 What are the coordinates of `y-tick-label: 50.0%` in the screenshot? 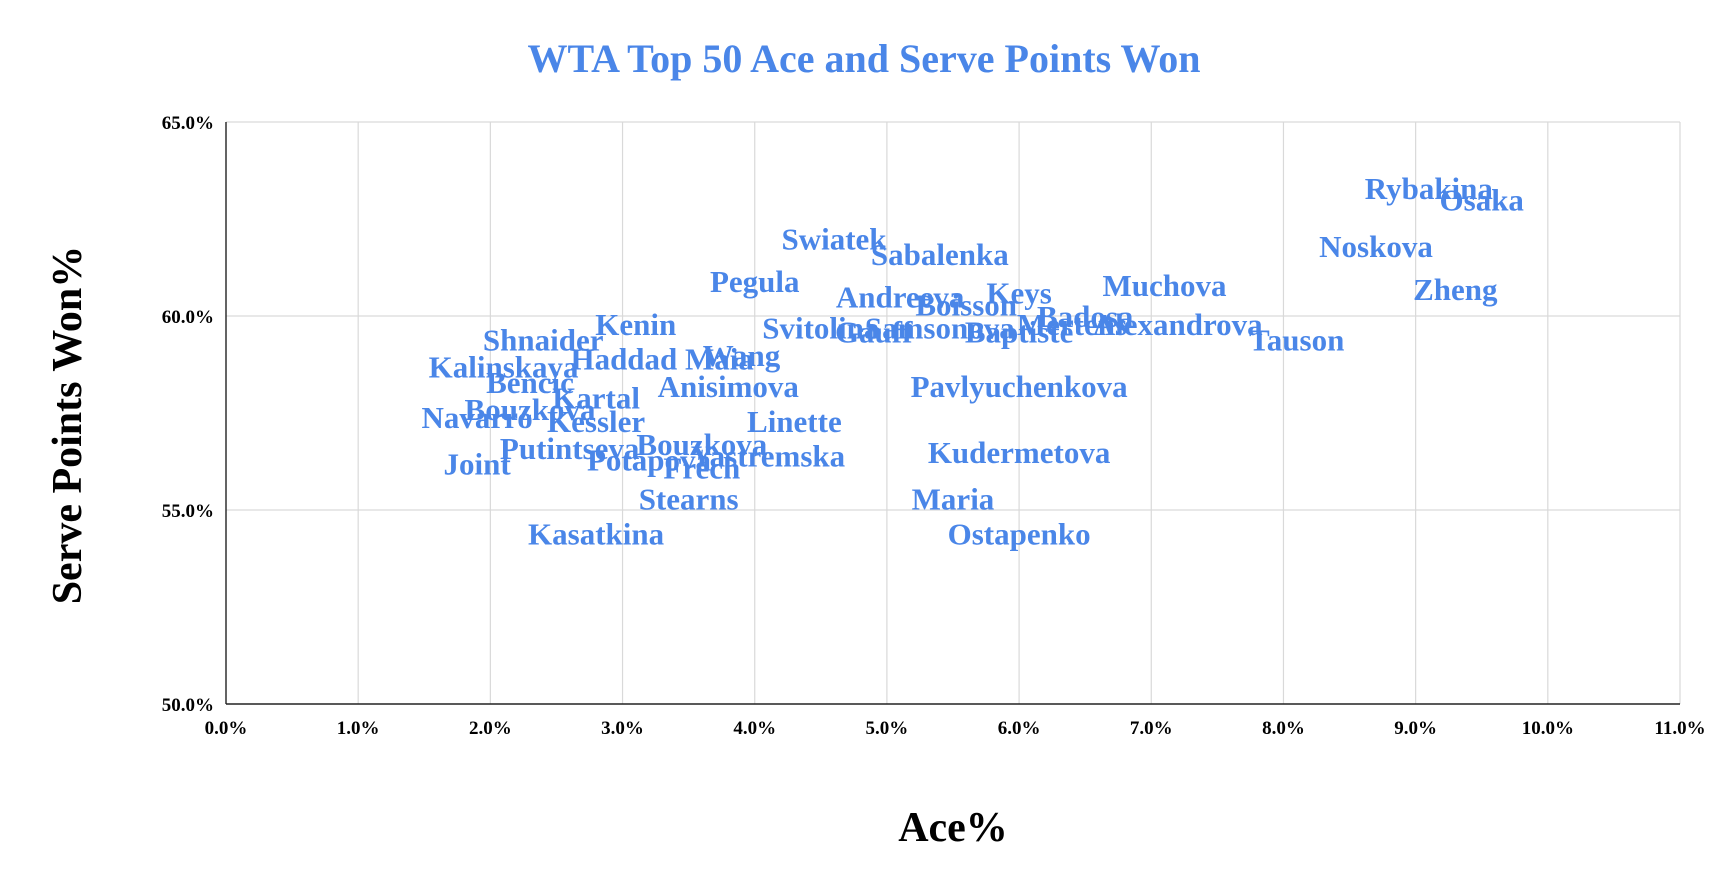 It's located at (188, 705).